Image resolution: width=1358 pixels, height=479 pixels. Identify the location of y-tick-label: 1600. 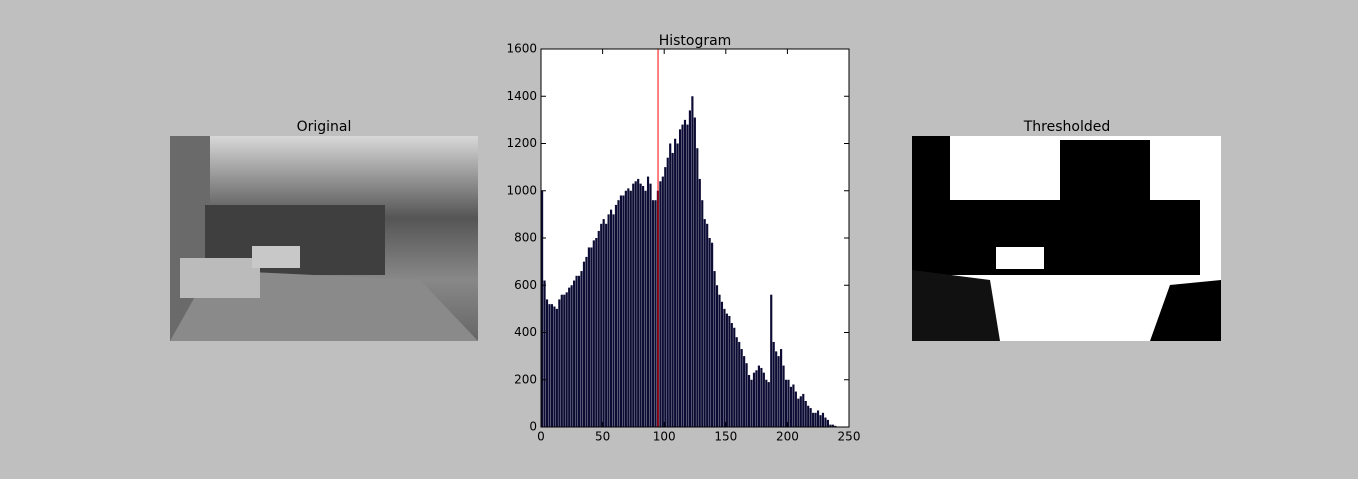
(521, 49).